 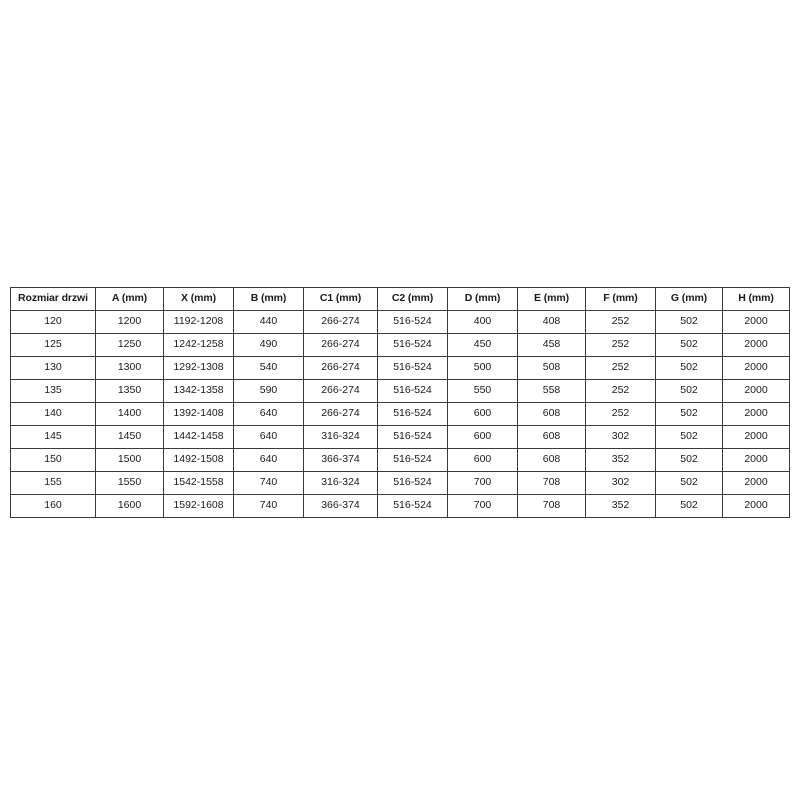 I want to click on table-cell: 740, so click(x=268, y=506).